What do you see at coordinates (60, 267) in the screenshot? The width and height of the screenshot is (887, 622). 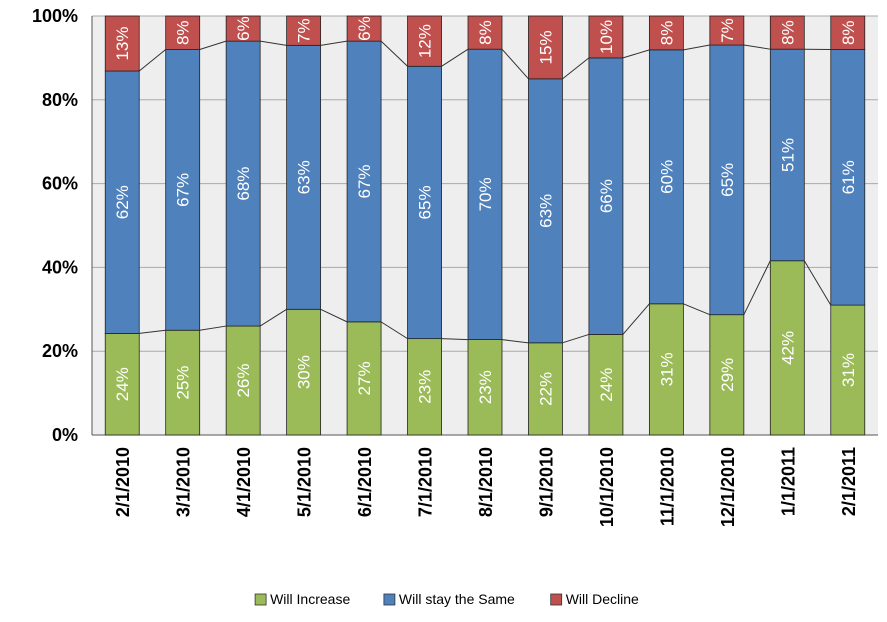 I see `y-tick-label: 40%` at bounding box center [60, 267].